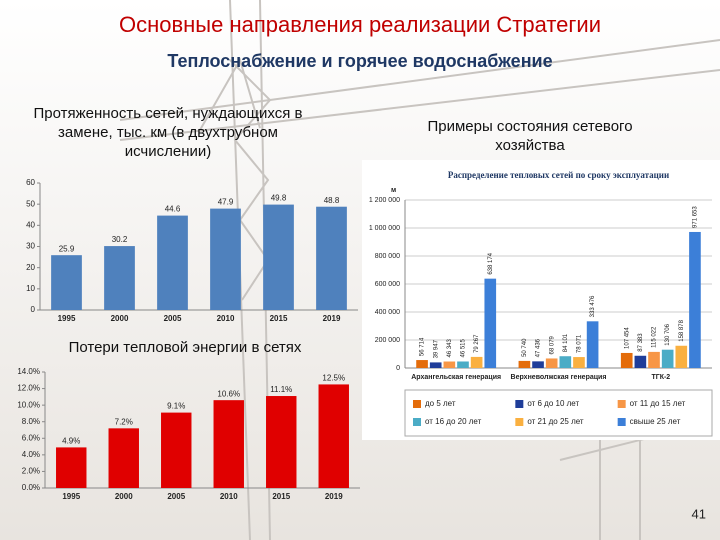 This screenshot has height=540, width=720. Describe the element at coordinates (477, 343) in the screenshot. I see `value-label: 79 267` at that location.